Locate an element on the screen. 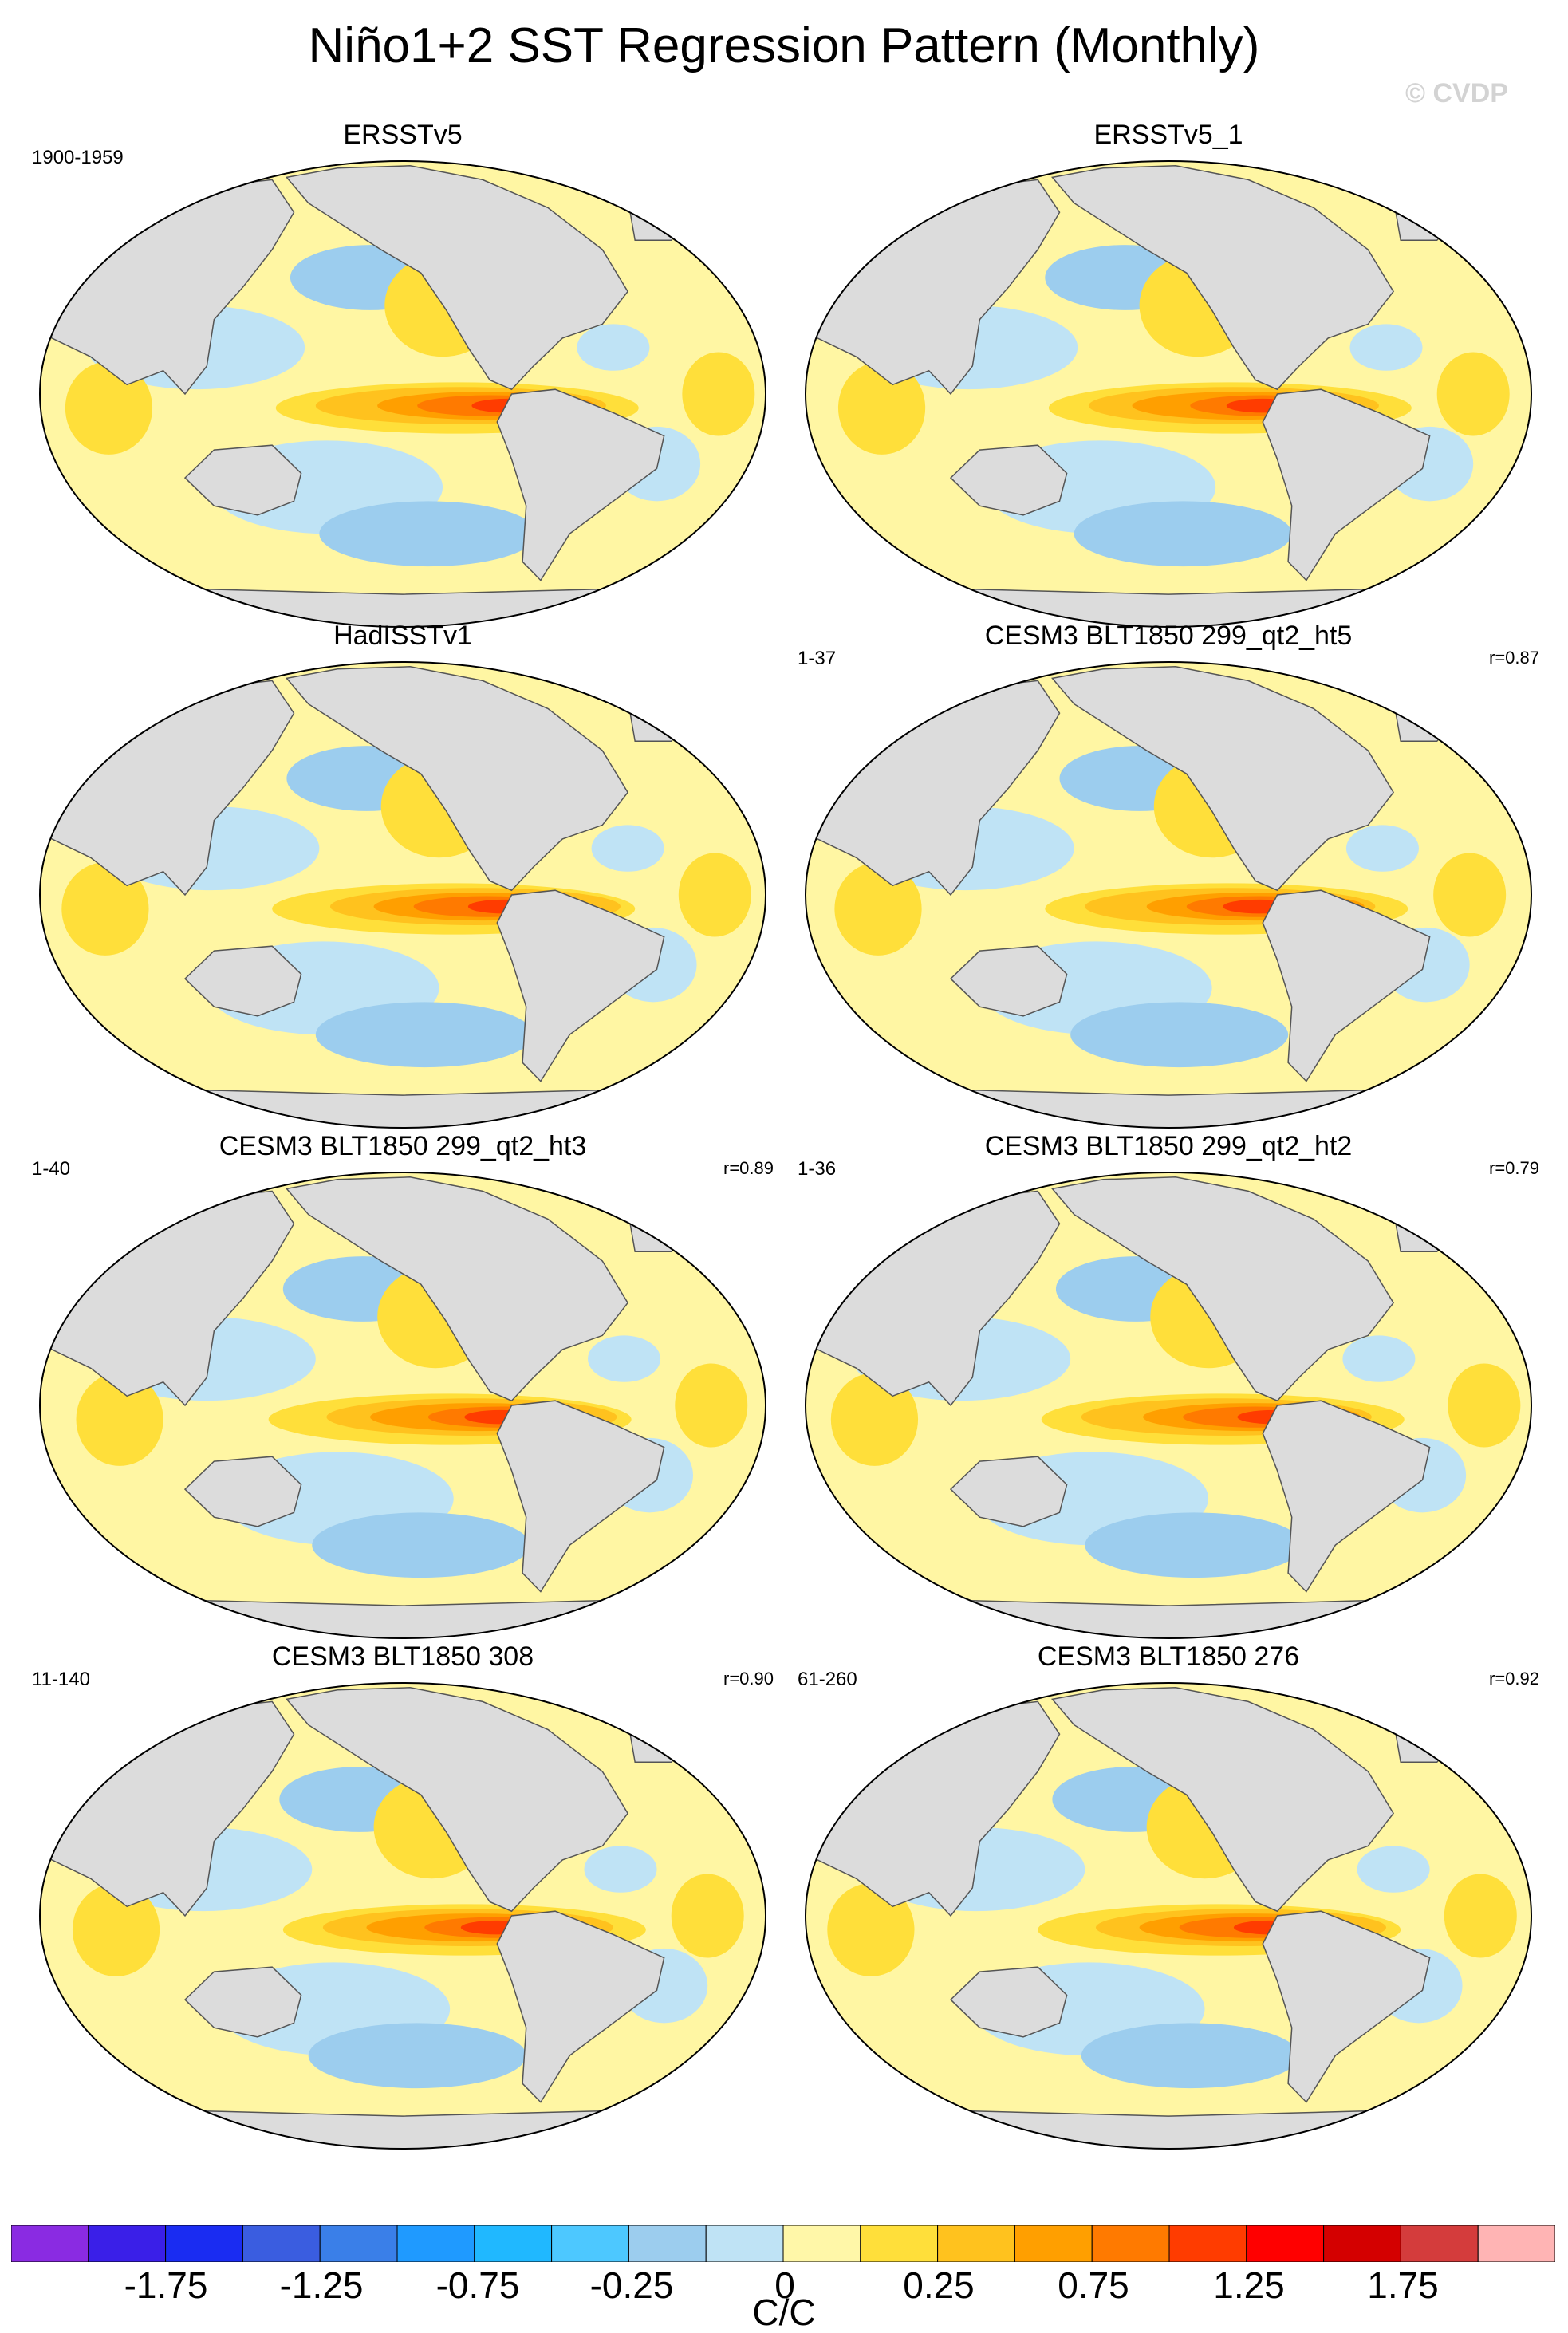  colorbar is located at coordinates (783, 2243).